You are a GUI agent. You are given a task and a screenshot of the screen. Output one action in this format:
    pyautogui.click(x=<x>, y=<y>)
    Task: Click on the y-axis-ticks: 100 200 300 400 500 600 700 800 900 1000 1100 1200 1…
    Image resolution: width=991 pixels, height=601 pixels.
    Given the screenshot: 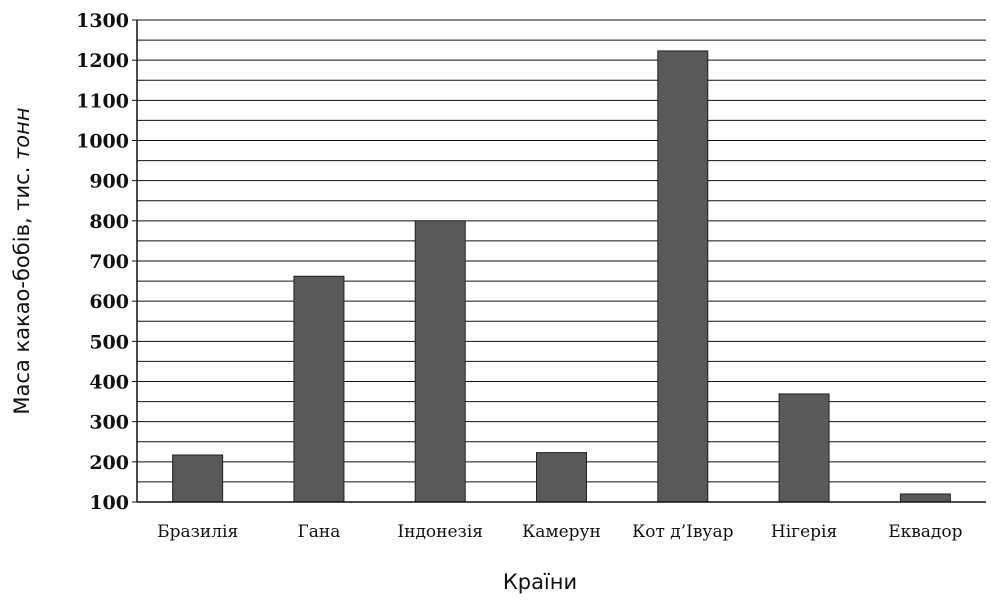 What is the action you would take?
    pyautogui.click(x=106, y=262)
    